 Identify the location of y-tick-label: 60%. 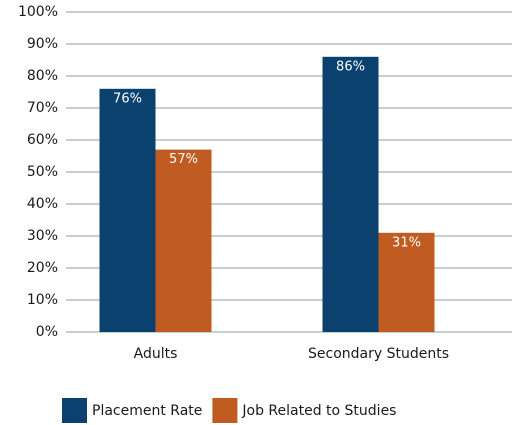
(42, 140).